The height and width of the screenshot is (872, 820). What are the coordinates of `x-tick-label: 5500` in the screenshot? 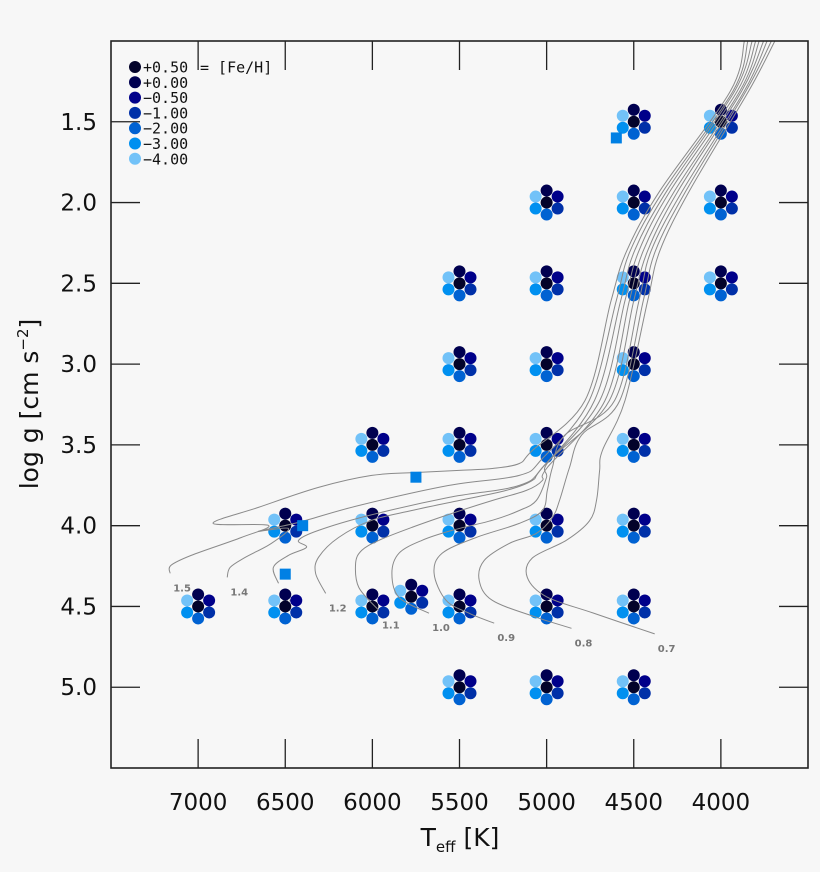 It's located at (459, 803).